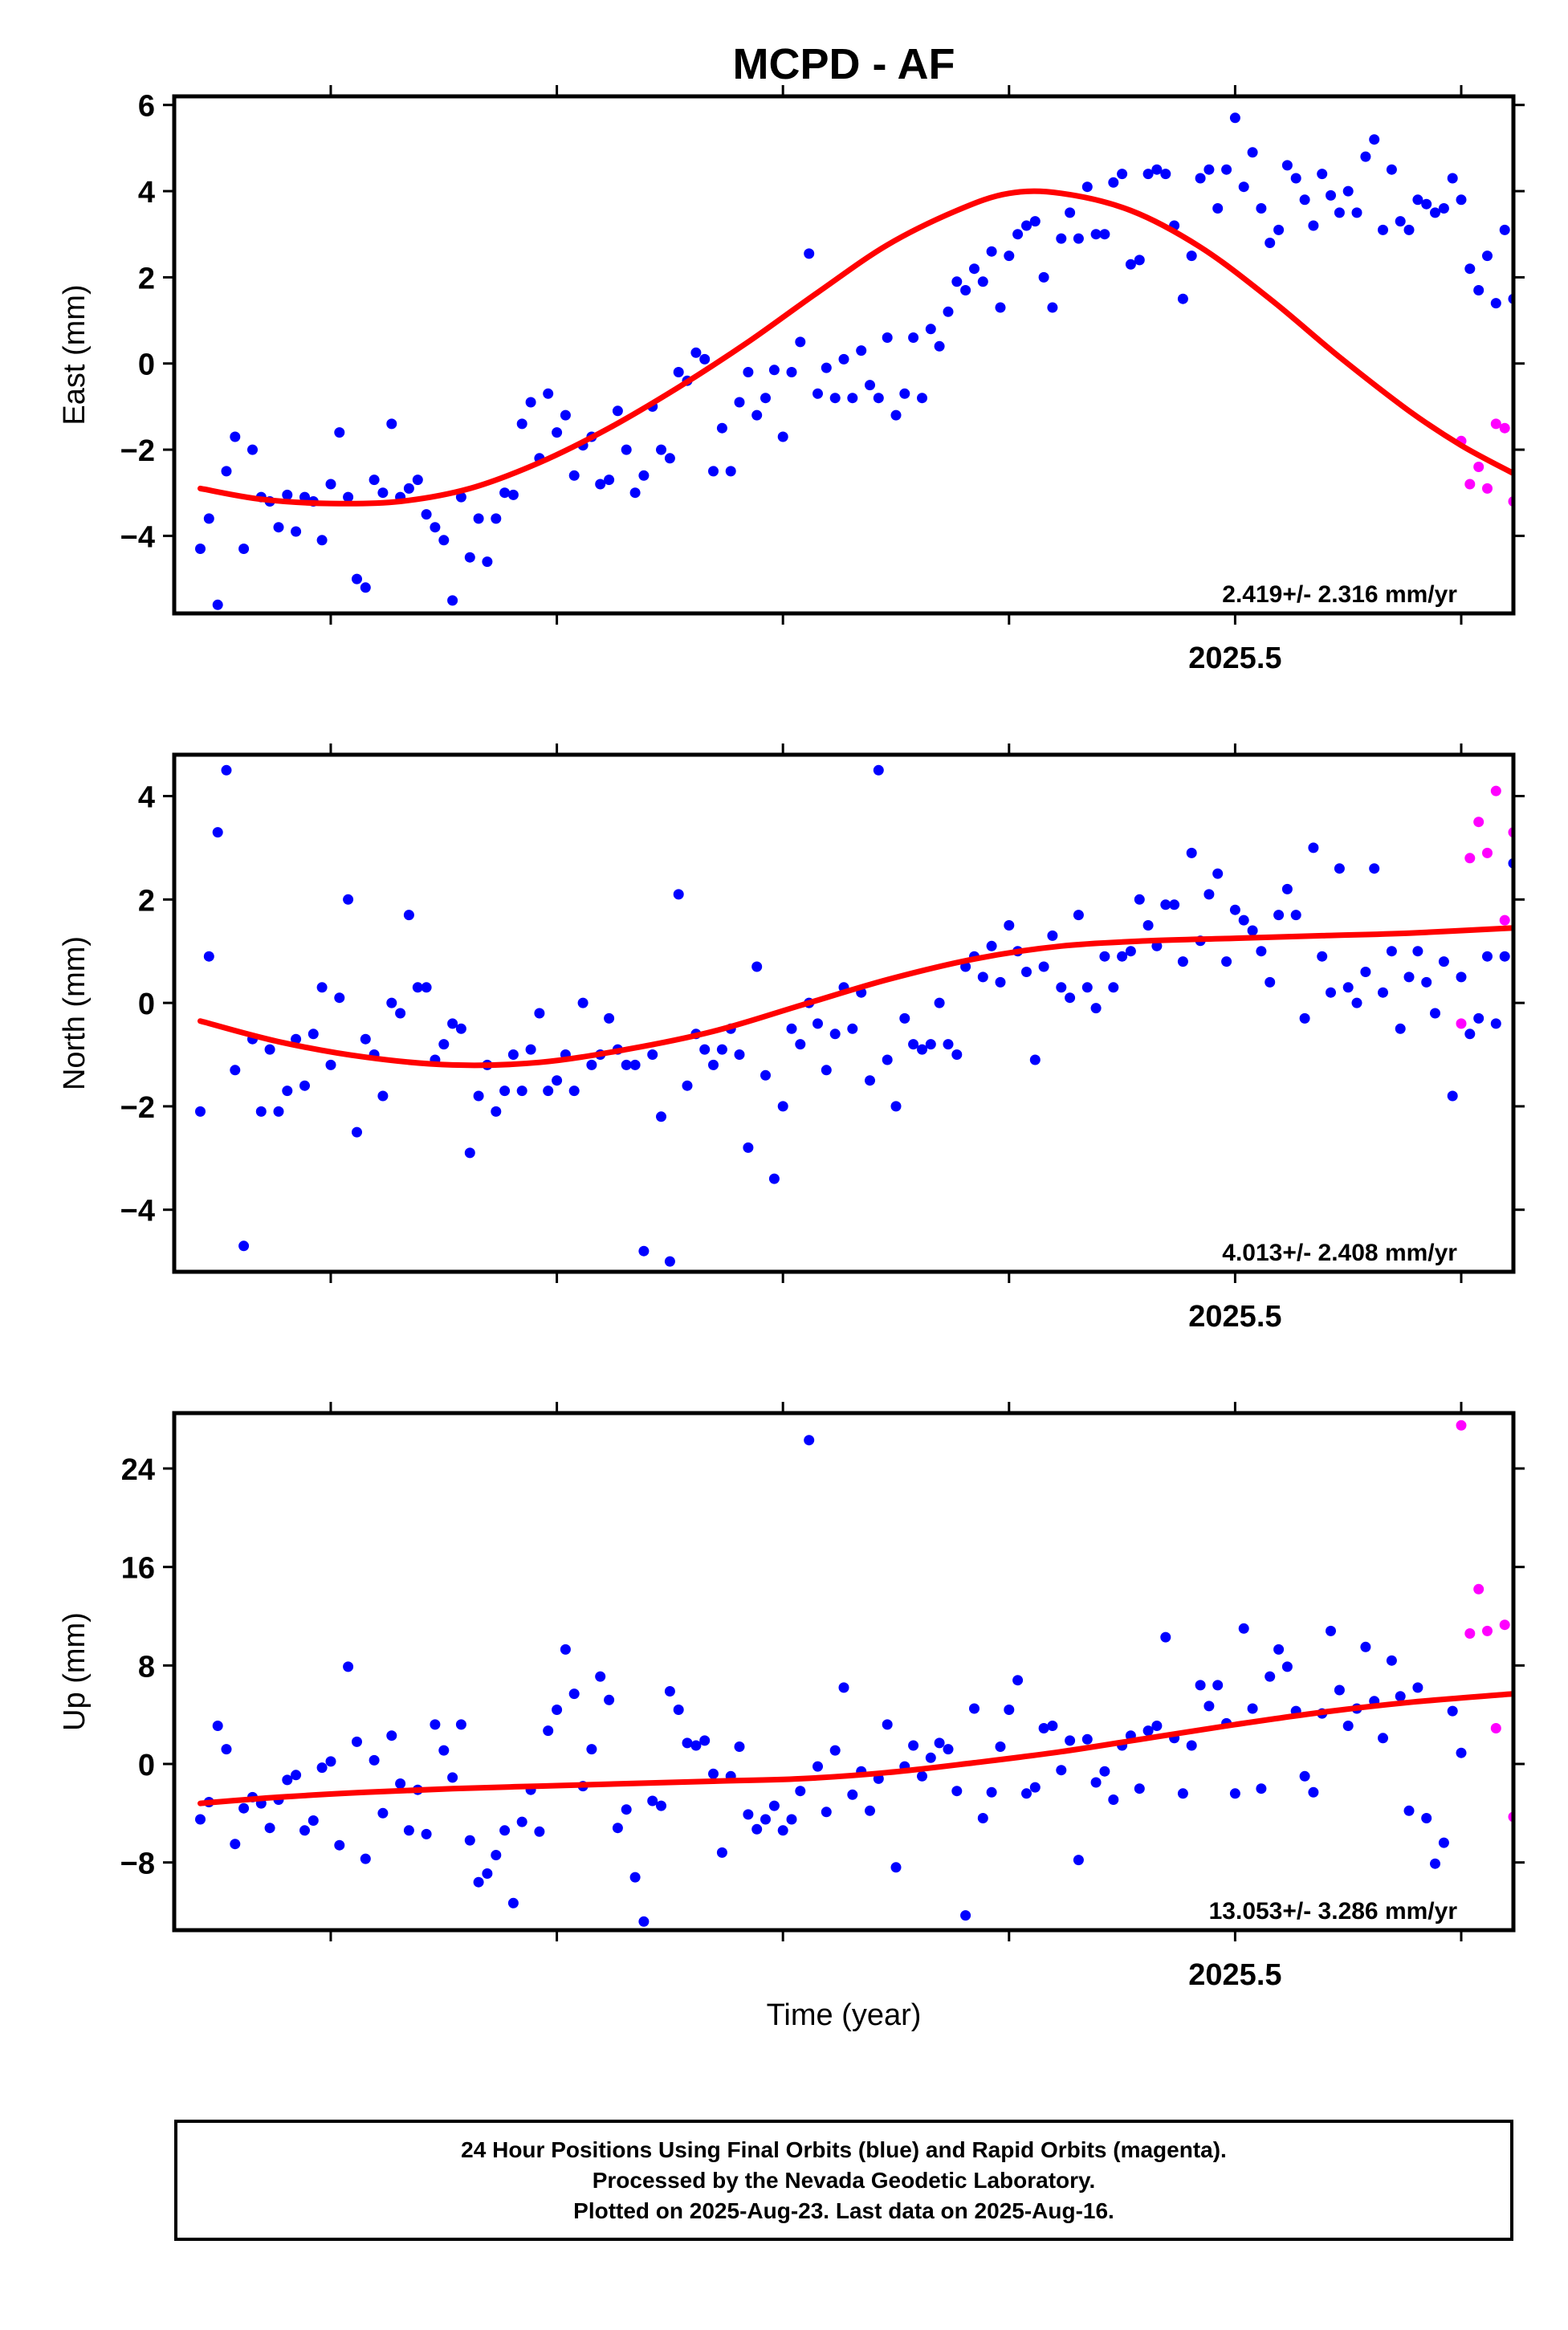 Image resolution: width=1568 pixels, height=2330 pixels. Describe the element at coordinates (146, 1765) in the screenshot. I see `up-ytick-label: 0` at that location.